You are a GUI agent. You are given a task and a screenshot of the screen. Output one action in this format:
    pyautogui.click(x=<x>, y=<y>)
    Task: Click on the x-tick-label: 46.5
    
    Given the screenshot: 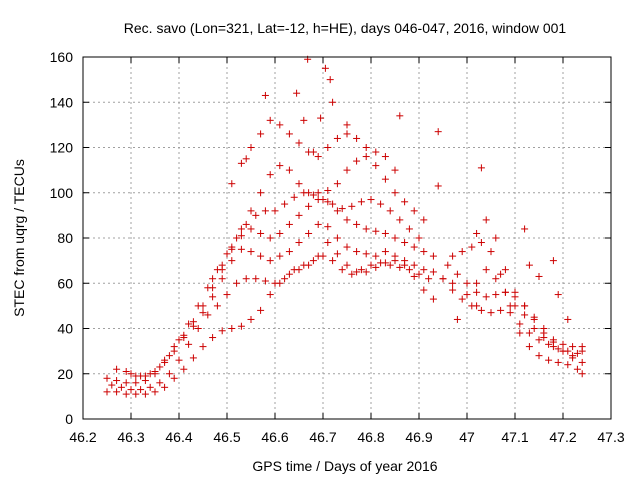 What is the action you would take?
    pyautogui.click(x=226, y=437)
    